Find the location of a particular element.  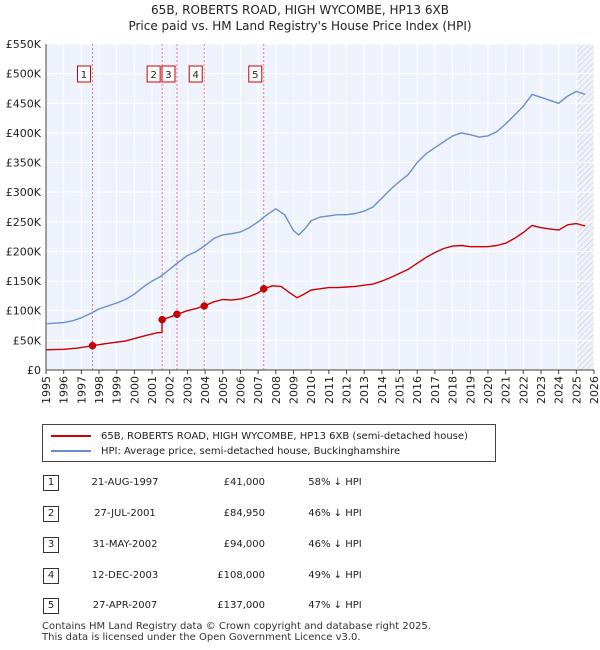

sale-number-label: 3 is located at coordinates (168, 75).